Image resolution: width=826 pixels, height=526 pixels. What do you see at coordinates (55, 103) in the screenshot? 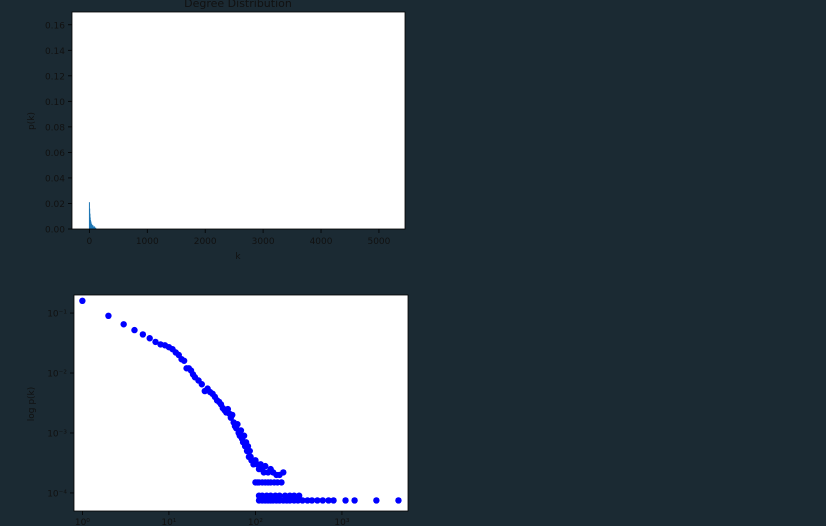
I see `histogram-y-tick-label: 0.10` at bounding box center [55, 103].